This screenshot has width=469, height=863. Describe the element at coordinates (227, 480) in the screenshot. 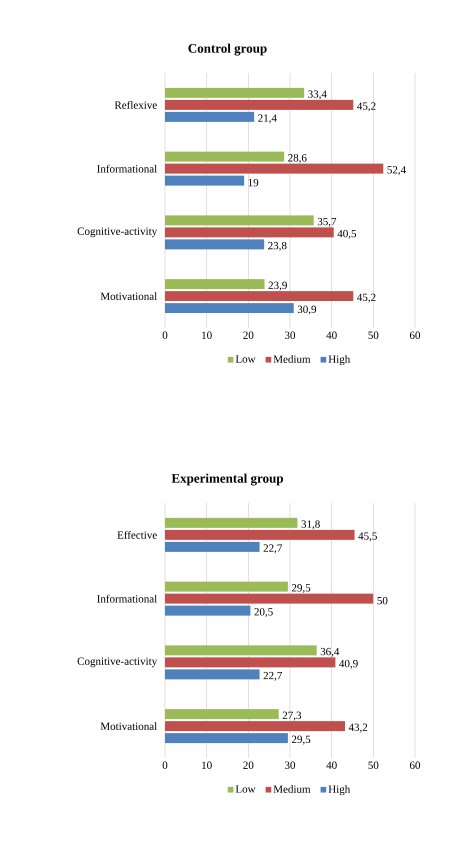

I see `chart-title: Experimental group` at that location.